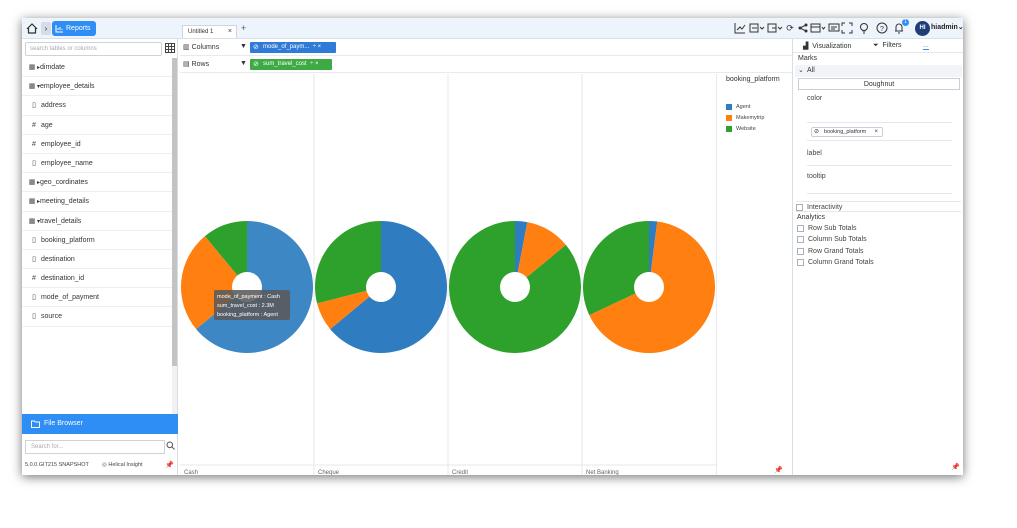 Image resolution: width=1017 pixels, height=528 pixels. I want to click on avatar: HI, so click(922, 28).